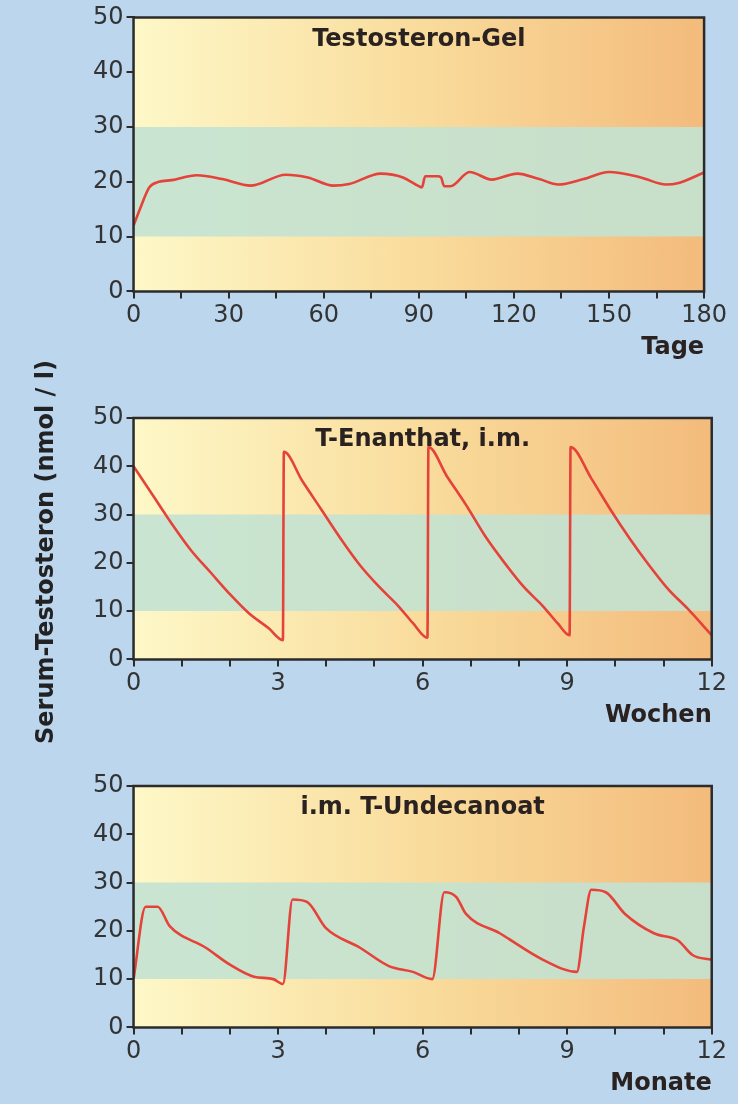  Describe the element at coordinates (422, 438) in the screenshot. I see `chart-title: T-Enanthat, i.m.` at that location.